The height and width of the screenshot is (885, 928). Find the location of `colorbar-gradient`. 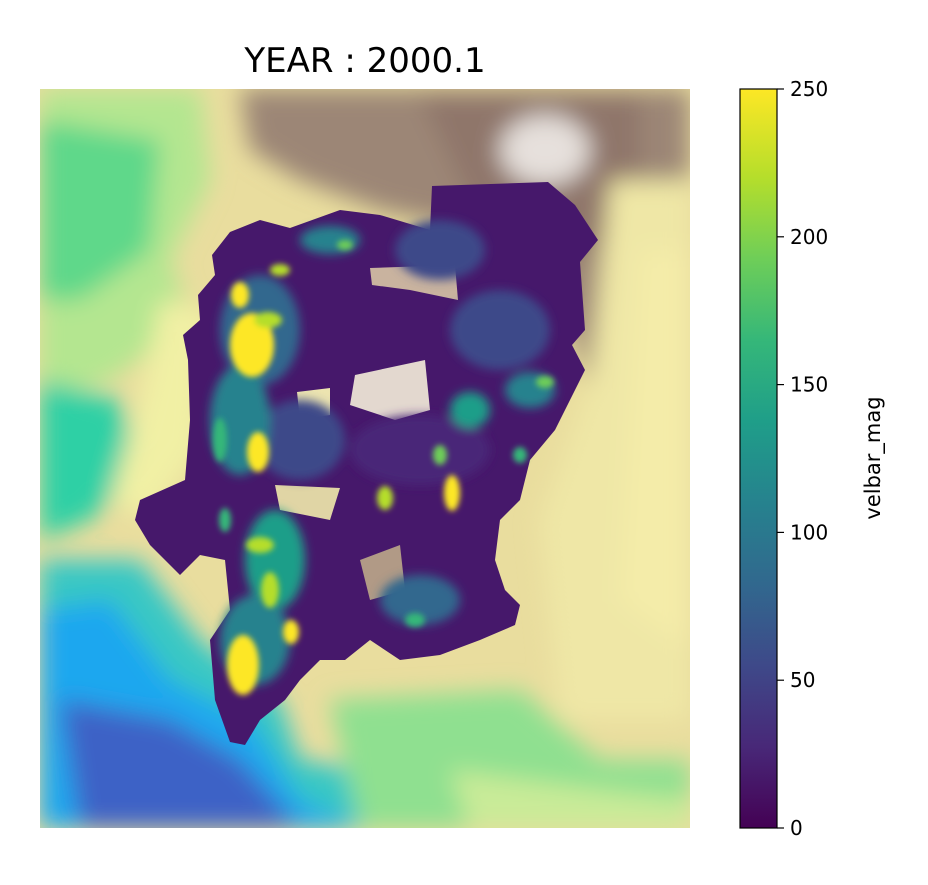

colorbar-gradient is located at coordinates (758, 458).